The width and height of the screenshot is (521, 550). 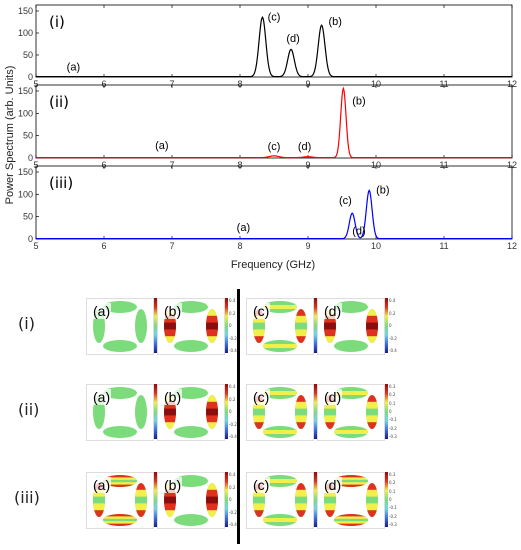 I want to click on mode-tag: (a), so click(x=102, y=397).